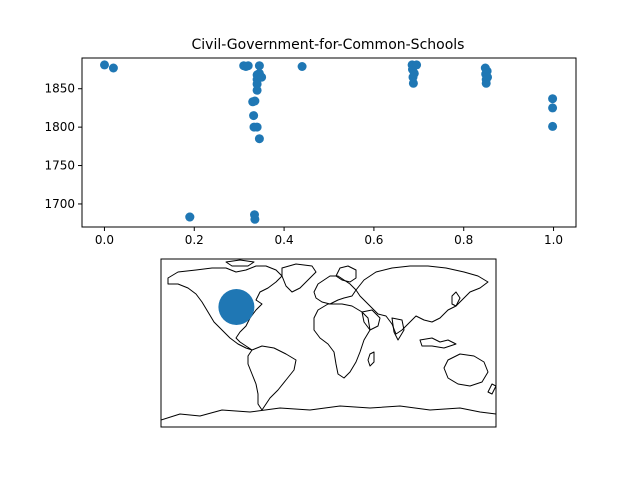  I want to click on x-axis-ticks: 0.0 0.2 0.4 0.6 0.8 1.0, so click(329, 237).